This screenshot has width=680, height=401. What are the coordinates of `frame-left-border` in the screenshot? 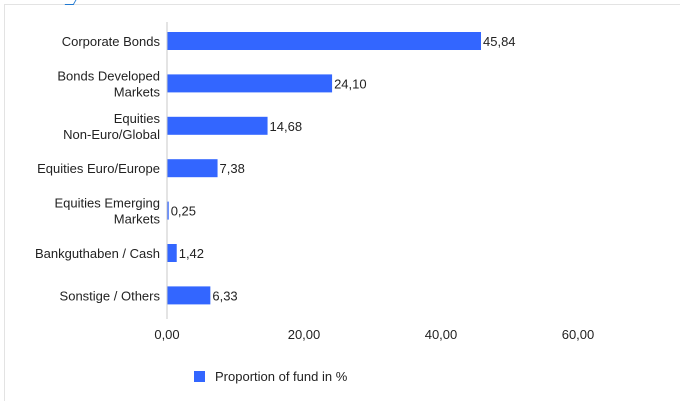 It's located at (4, 202).